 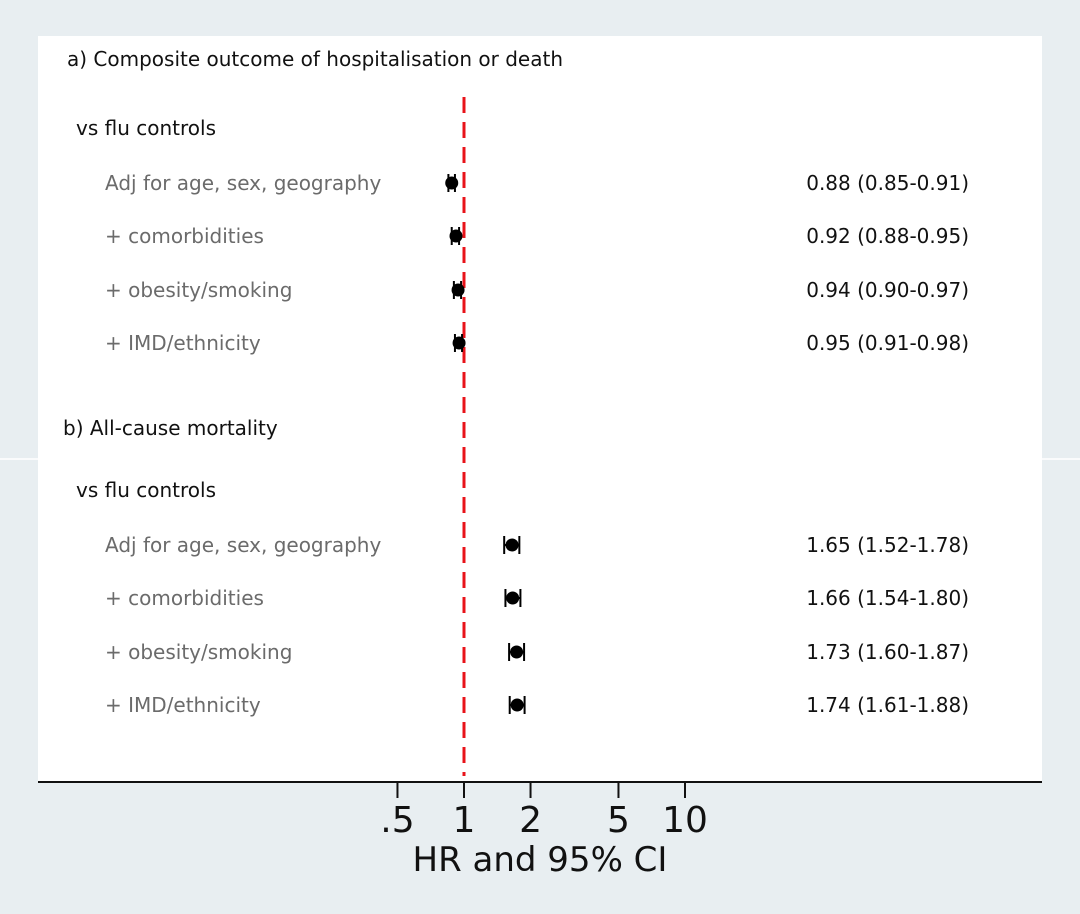 What do you see at coordinates (537, 290) in the screenshot?
I see `estimate-row: + obesity/smoking 0.94 (0.90-0.97)` at bounding box center [537, 290].